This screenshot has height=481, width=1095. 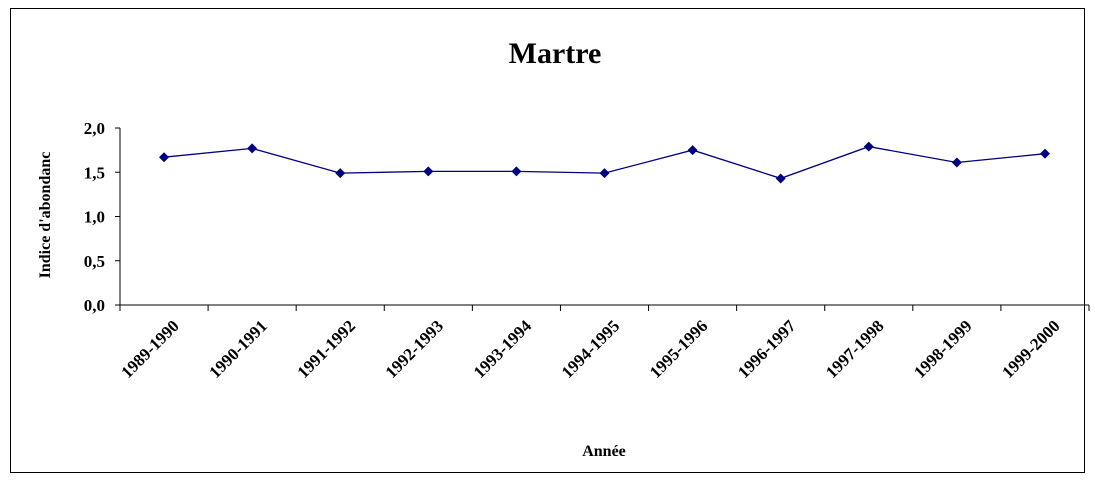 I want to click on series-layer, so click(x=604, y=162).